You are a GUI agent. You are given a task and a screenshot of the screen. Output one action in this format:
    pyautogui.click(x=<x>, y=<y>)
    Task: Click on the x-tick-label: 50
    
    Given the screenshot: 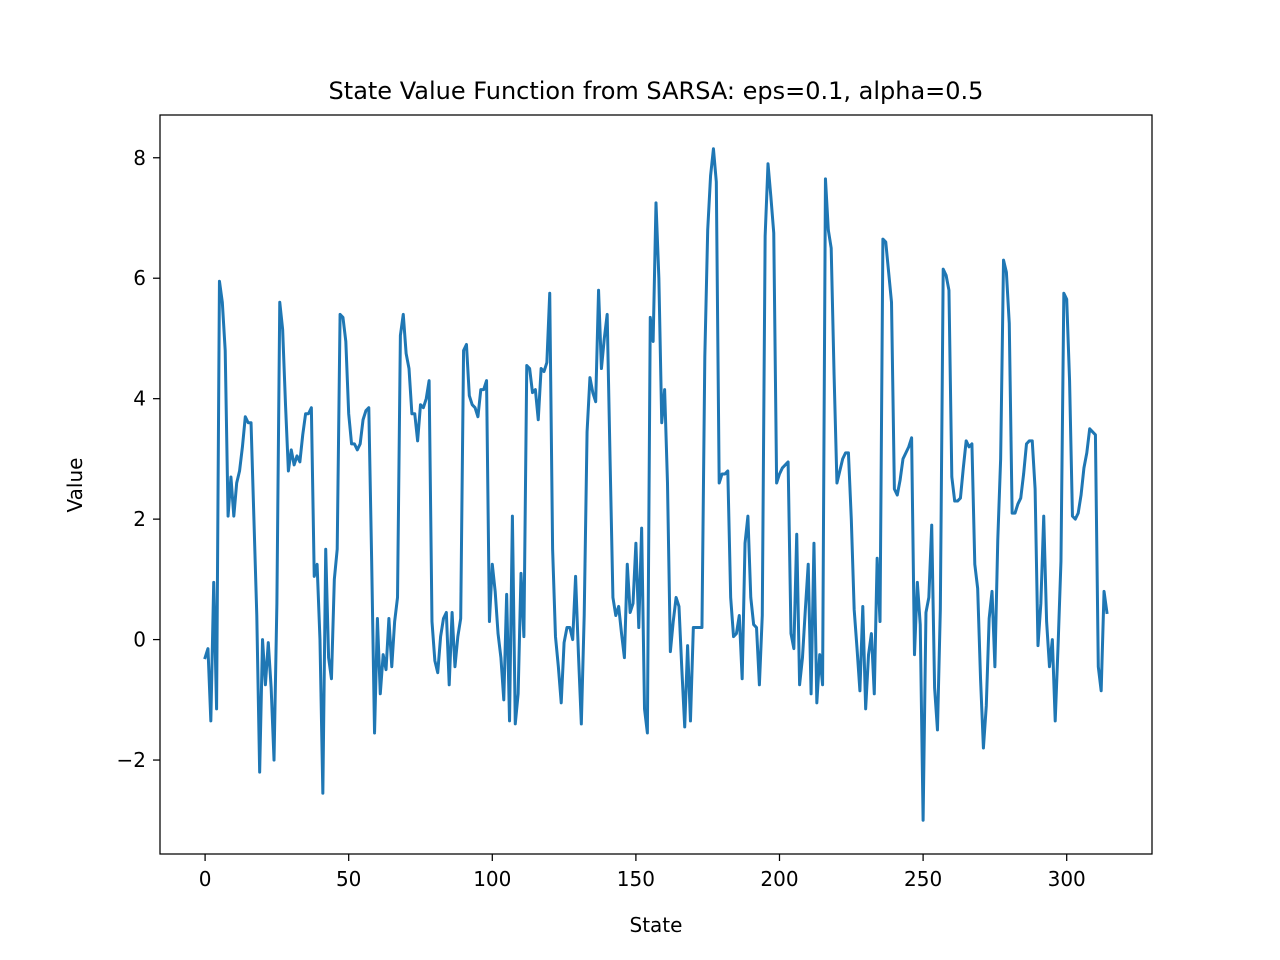 What is the action you would take?
    pyautogui.click(x=348, y=879)
    